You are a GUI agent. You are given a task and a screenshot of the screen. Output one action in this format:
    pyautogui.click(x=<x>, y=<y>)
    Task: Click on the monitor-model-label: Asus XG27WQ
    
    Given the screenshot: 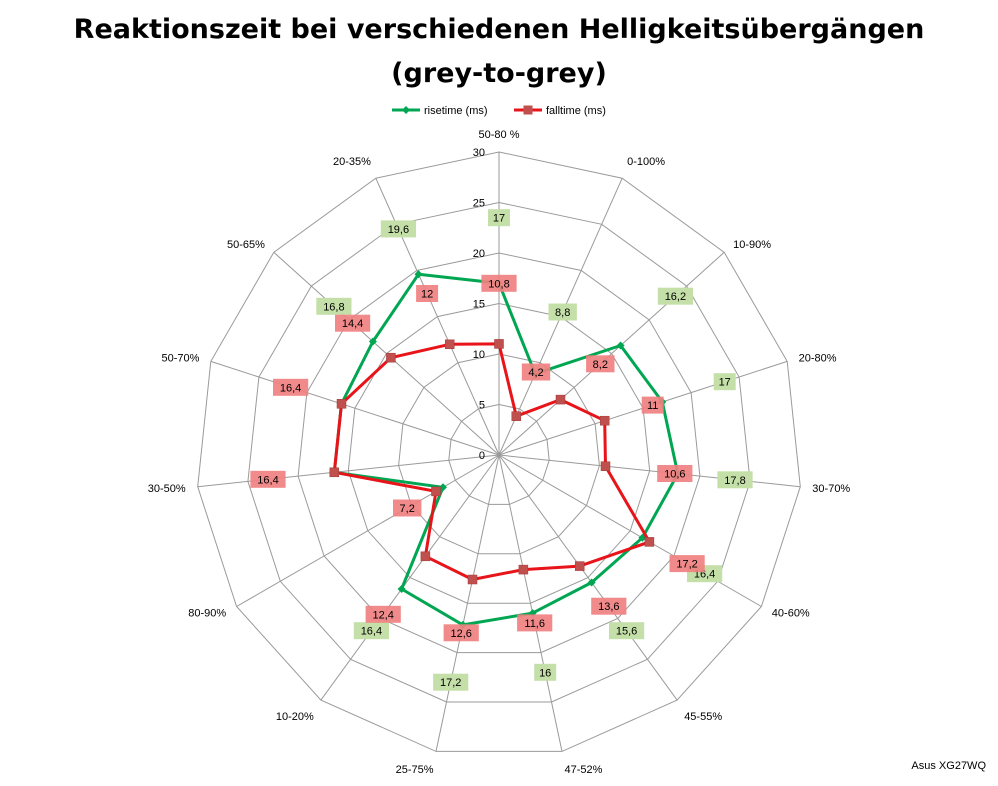 What is the action you would take?
    pyautogui.click(x=948, y=766)
    